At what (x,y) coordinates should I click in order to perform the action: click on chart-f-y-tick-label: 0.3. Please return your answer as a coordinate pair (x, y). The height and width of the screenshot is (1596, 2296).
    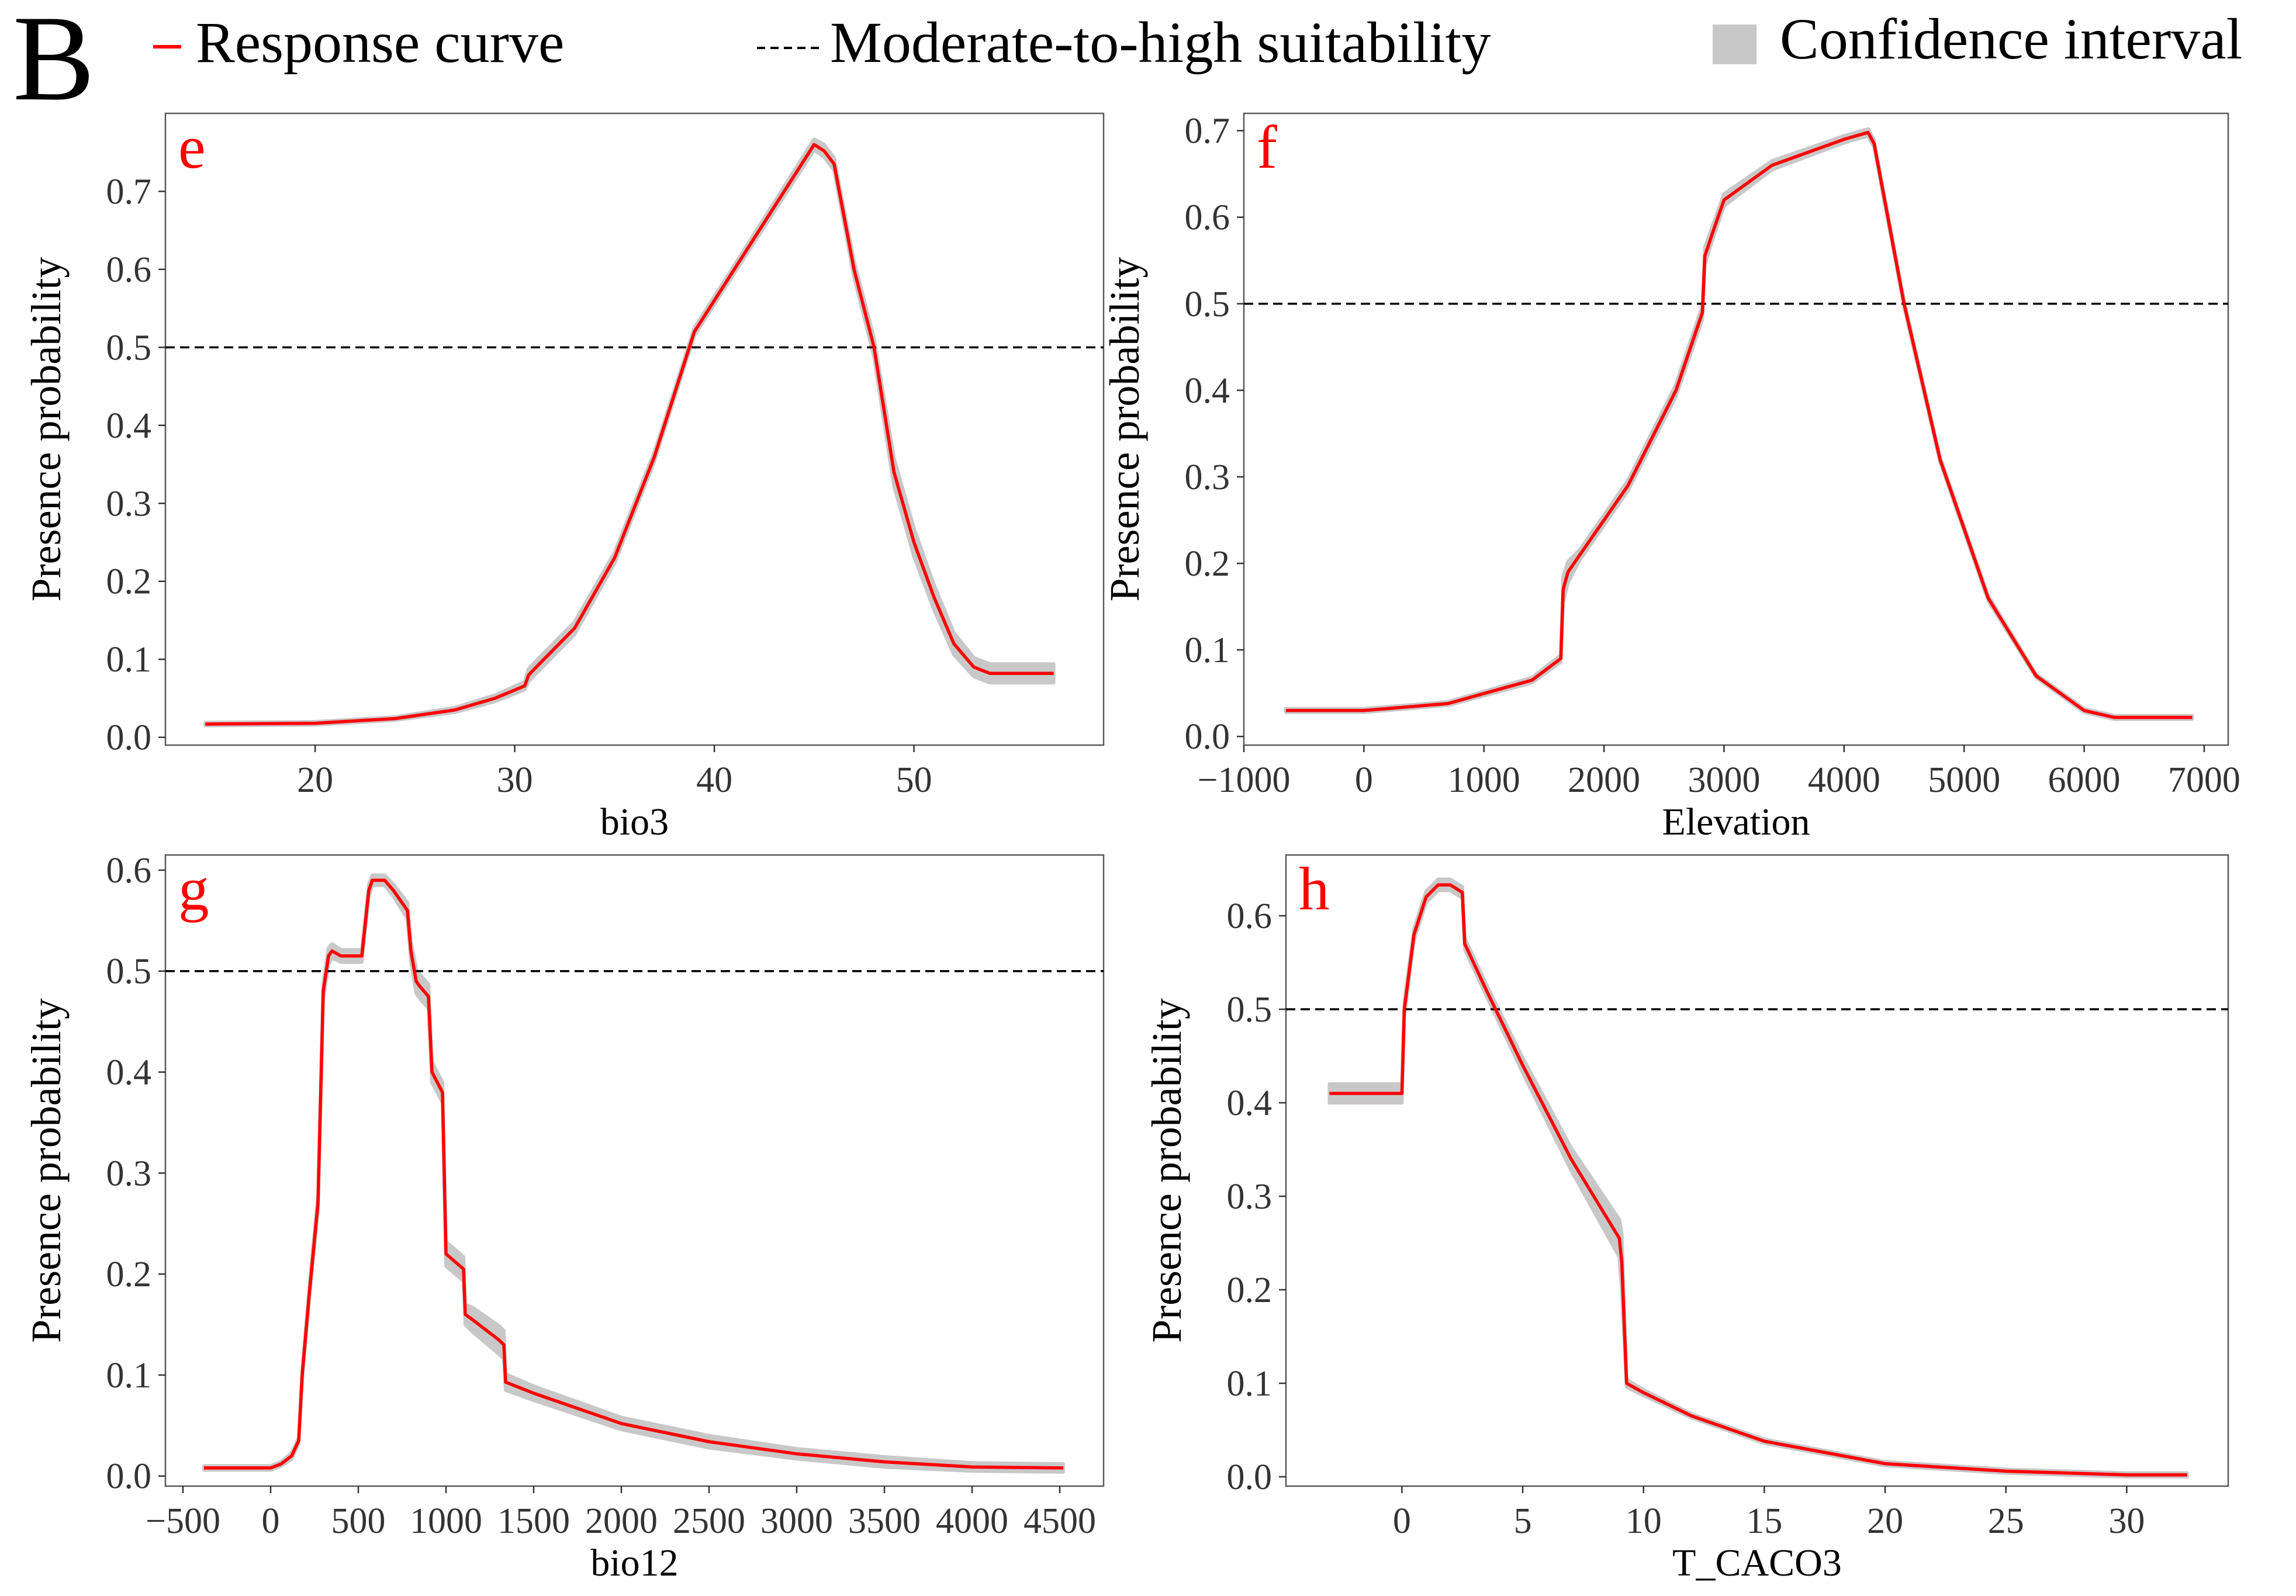
    Looking at the image, I should click on (1207, 477).